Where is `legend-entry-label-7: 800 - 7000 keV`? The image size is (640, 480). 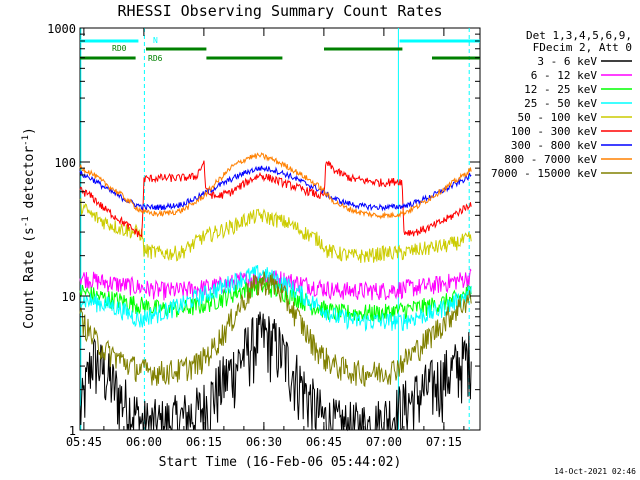 legend-entry-label-7: 800 - 7000 keV is located at coordinates (550, 159).